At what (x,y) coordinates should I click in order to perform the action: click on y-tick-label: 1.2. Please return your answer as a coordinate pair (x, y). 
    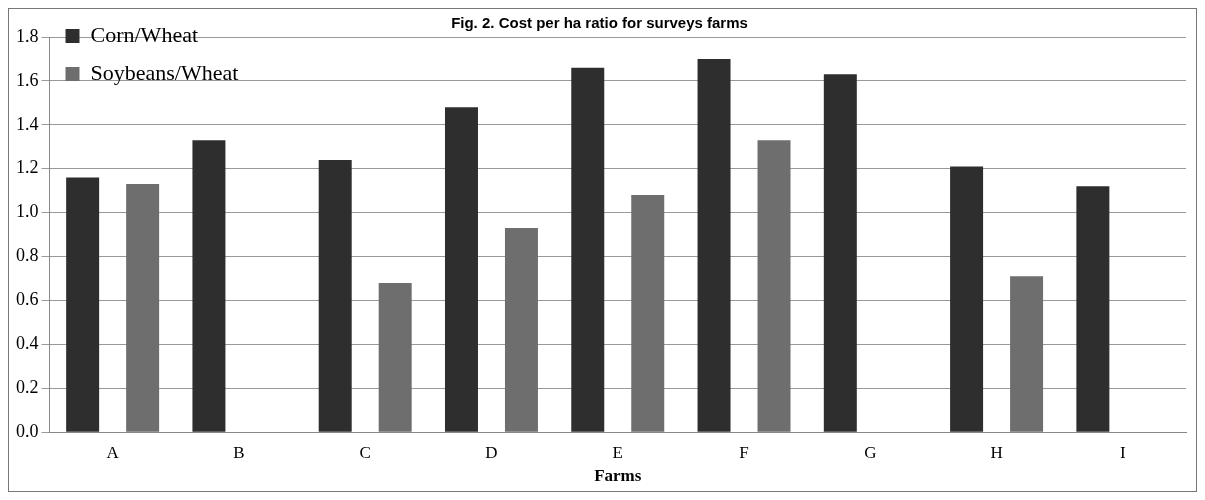
    Looking at the image, I should click on (27, 167).